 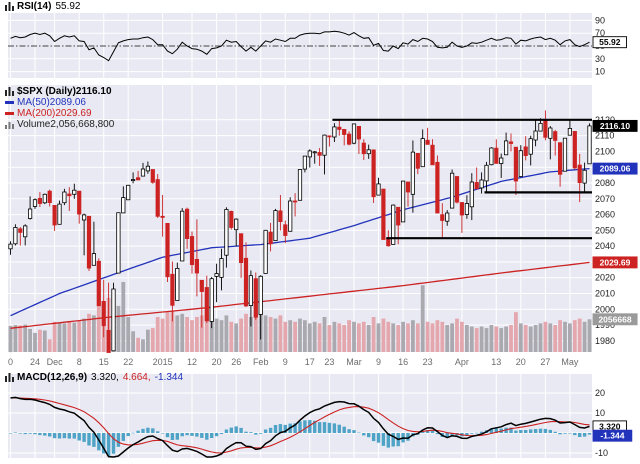 I want to click on svg-text: Apr, so click(x=462, y=362).